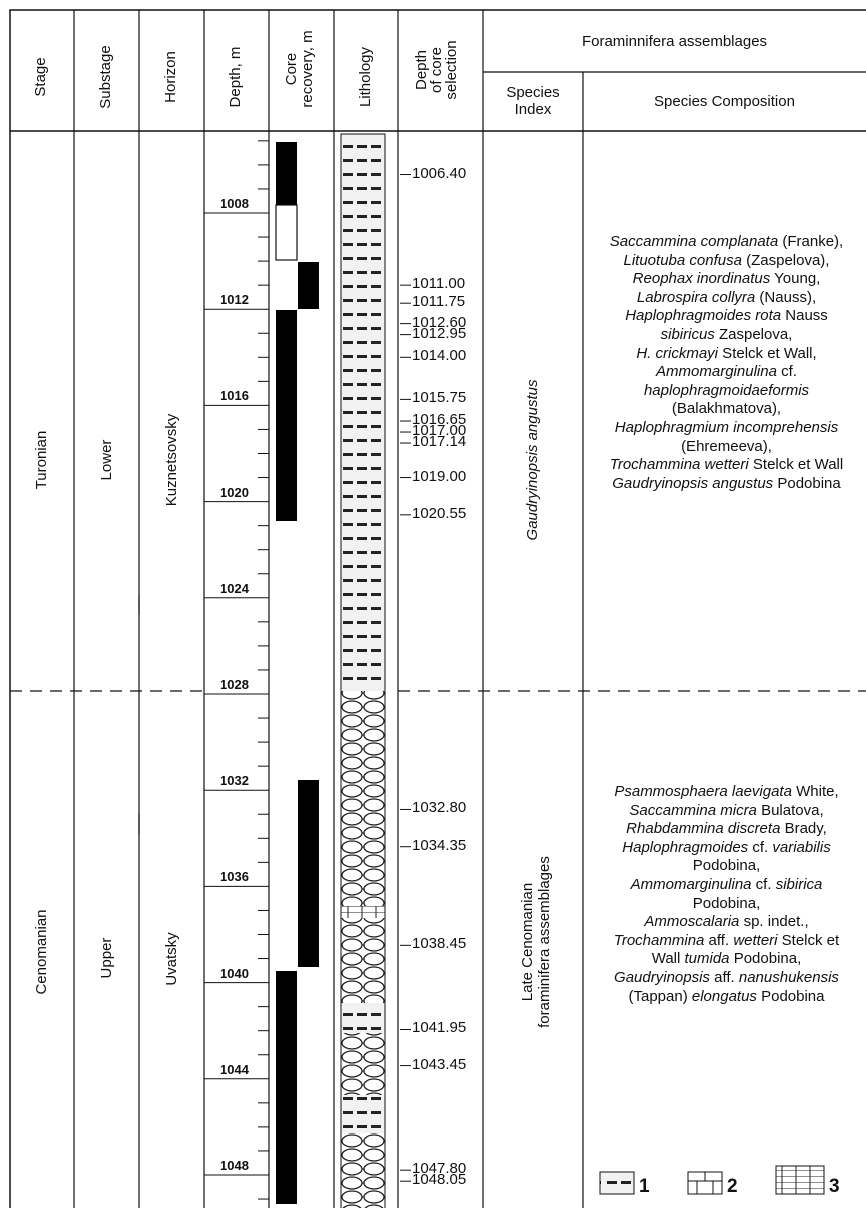 This screenshot has width=866, height=1208. Describe the element at coordinates (439, 476) in the screenshot. I see `selection-depth-label: 1019.00` at that location.